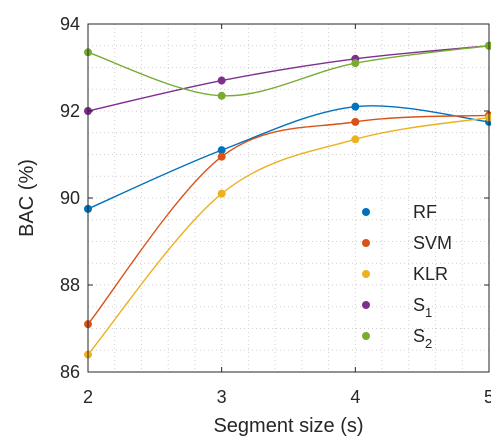 This screenshot has width=491, height=441. I want to click on y-tick-label: 86, so click(70, 372).